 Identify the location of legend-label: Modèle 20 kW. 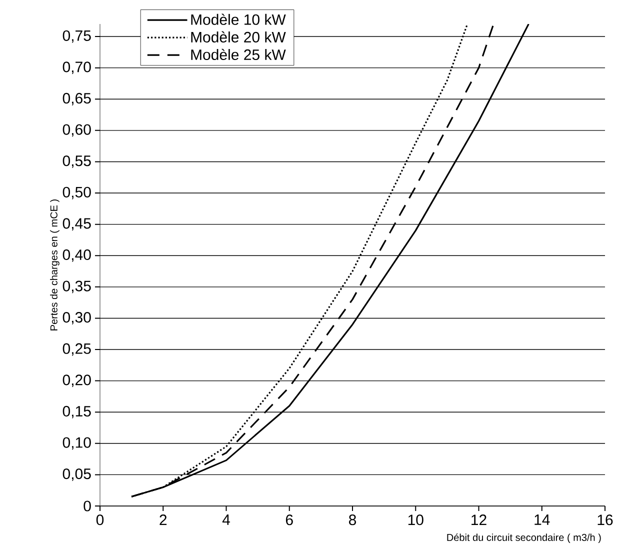
(238, 36).